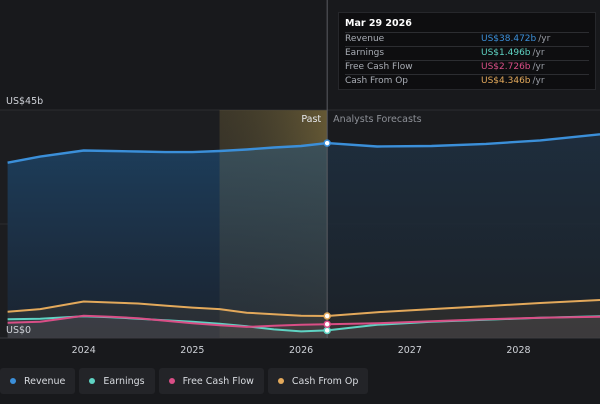 The width and height of the screenshot is (600, 404). What do you see at coordinates (327, 316) in the screenshot?
I see `cash-from-op-hover-point` at bounding box center [327, 316].